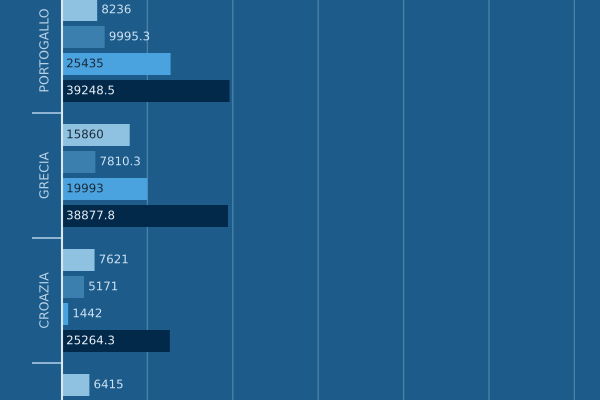 Image resolution: width=600 pixels, height=400 pixels. What do you see at coordinates (90, 89) in the screenshot?
I see `data-label: 39248.5` at bounding box center [90, 89].